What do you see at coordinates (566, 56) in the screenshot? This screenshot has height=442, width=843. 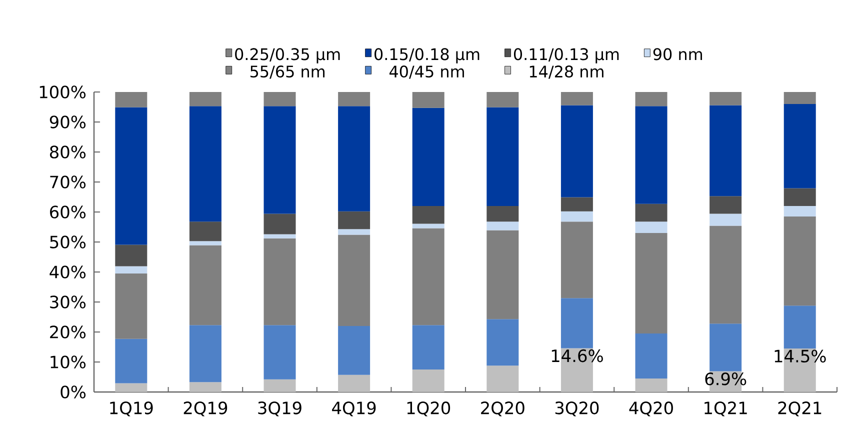 I see `legend-label: 0.11/0.13 µm` at bounding box center [566, 56].